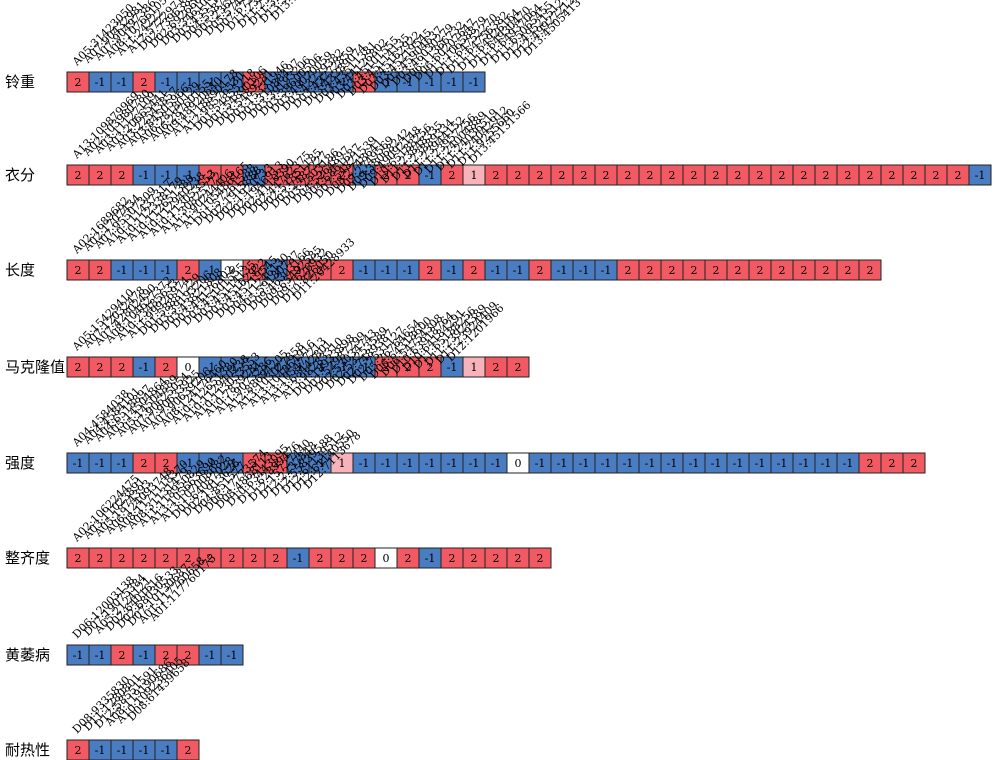  I want to click on trait-label: 长度, so click(20, 270).